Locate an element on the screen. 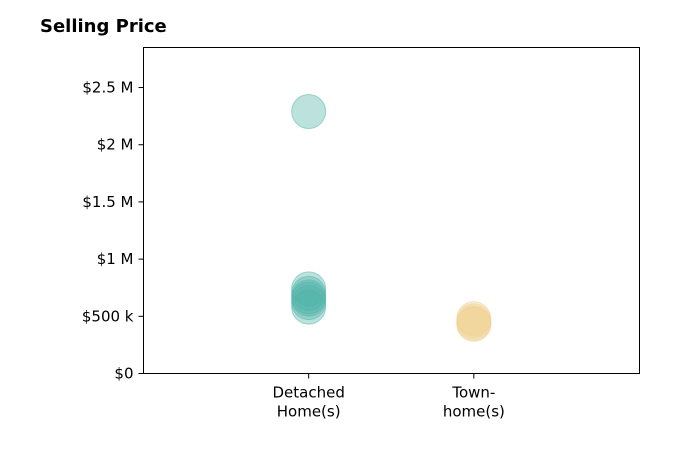  y-tick-label: $2 M is located at coordinates (115, 145).